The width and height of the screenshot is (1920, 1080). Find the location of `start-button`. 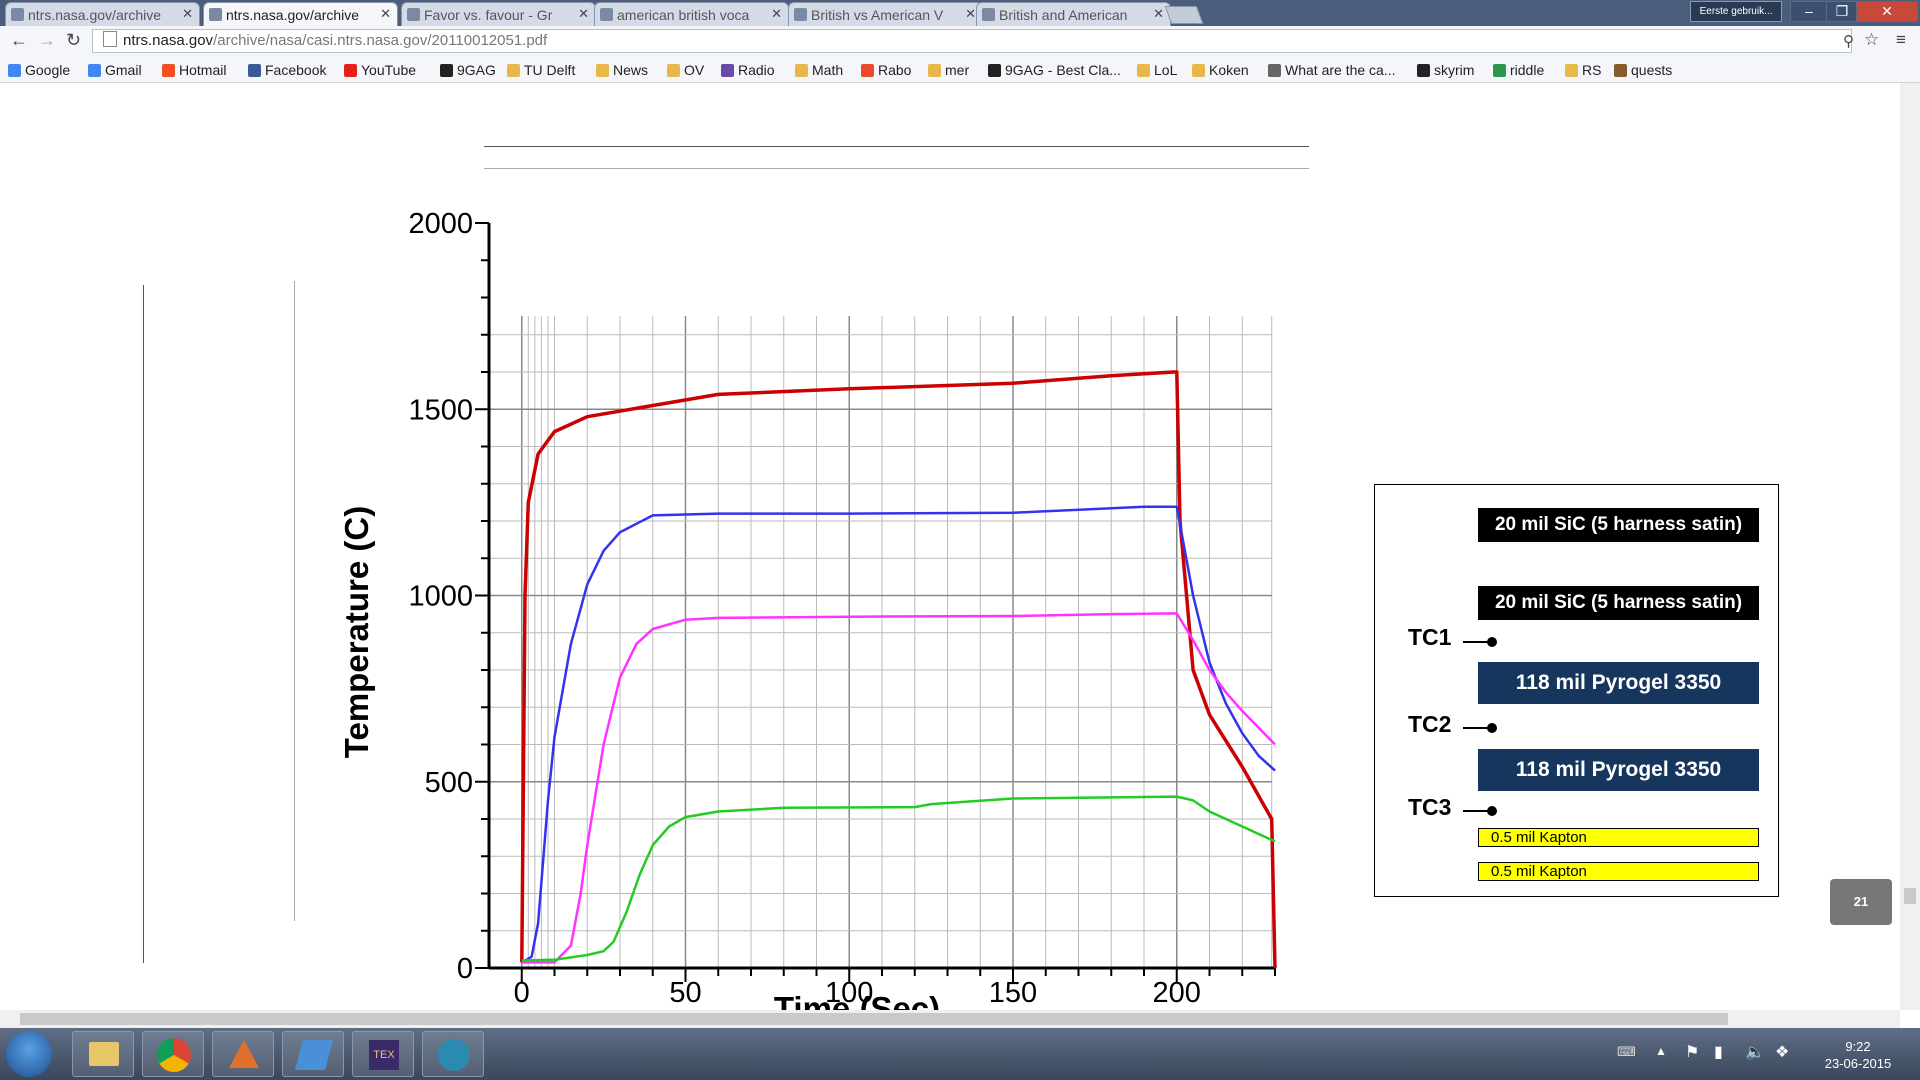

start-button is located at coordinates (29, 1054).